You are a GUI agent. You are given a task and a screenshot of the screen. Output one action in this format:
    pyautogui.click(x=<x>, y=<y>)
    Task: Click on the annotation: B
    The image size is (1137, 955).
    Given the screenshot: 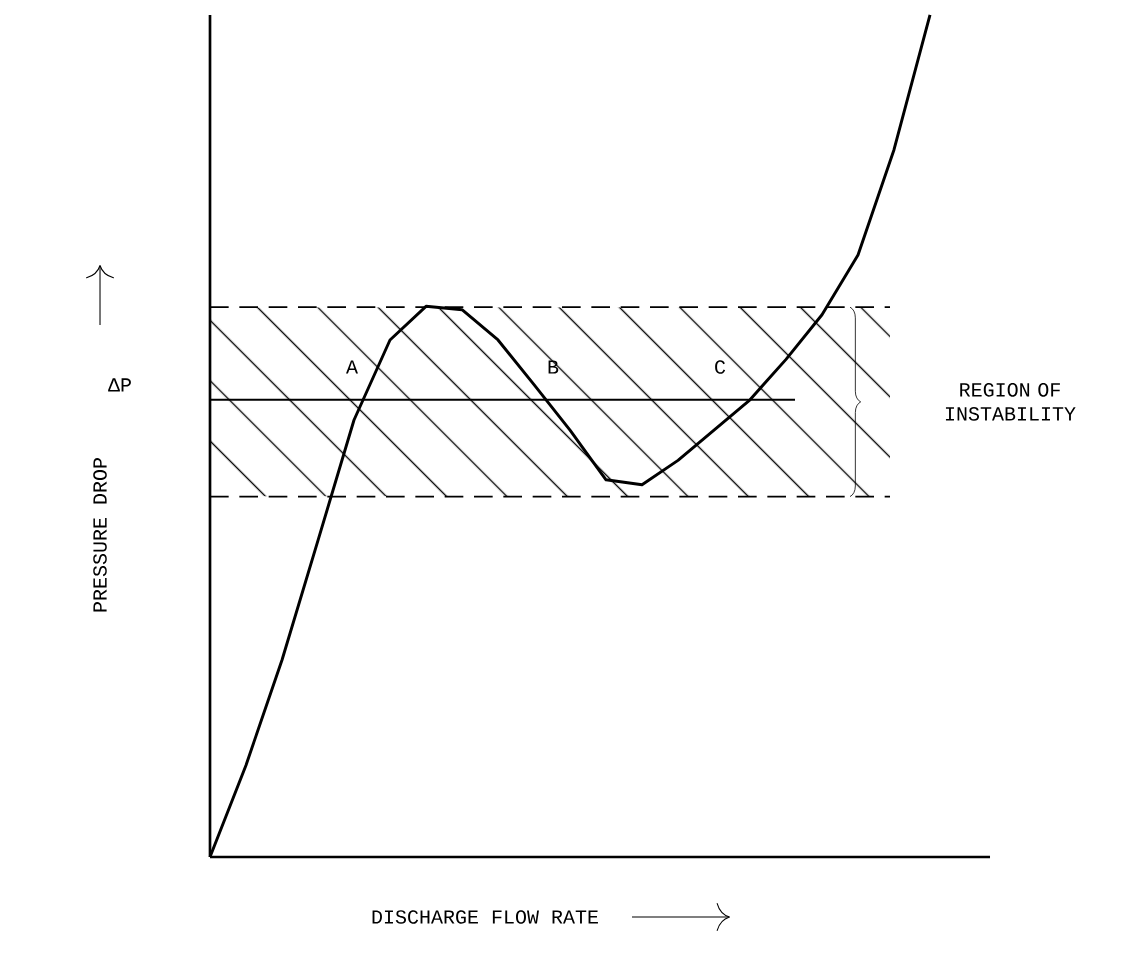 What is the action you would take?
    pyautogui.click(x=553, y=367)
    